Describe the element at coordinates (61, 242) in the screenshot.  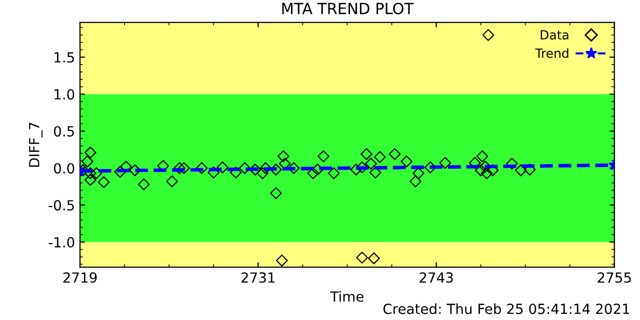
I see `y-tick-label: -1.0` at that location.